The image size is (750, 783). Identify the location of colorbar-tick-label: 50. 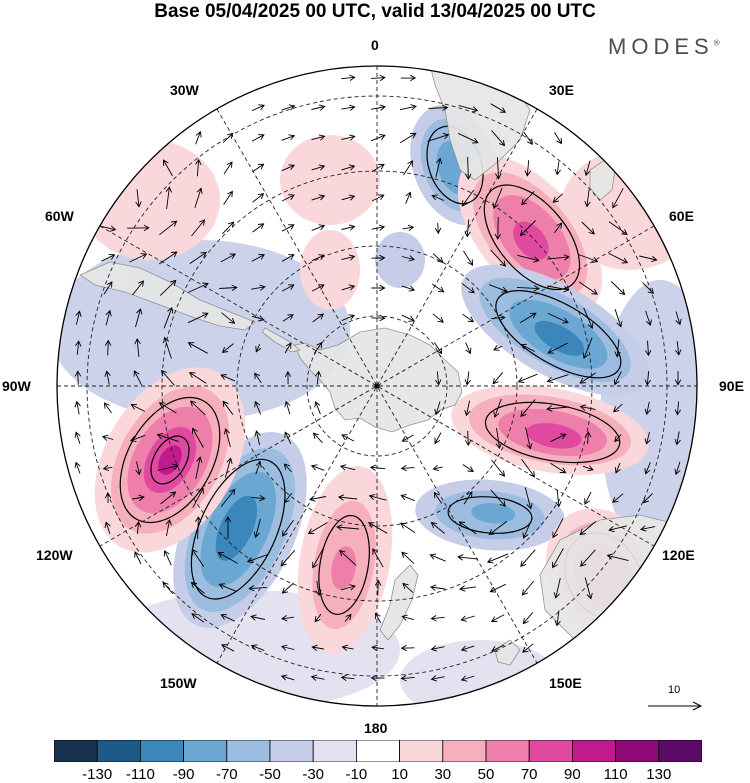
(486, 774).